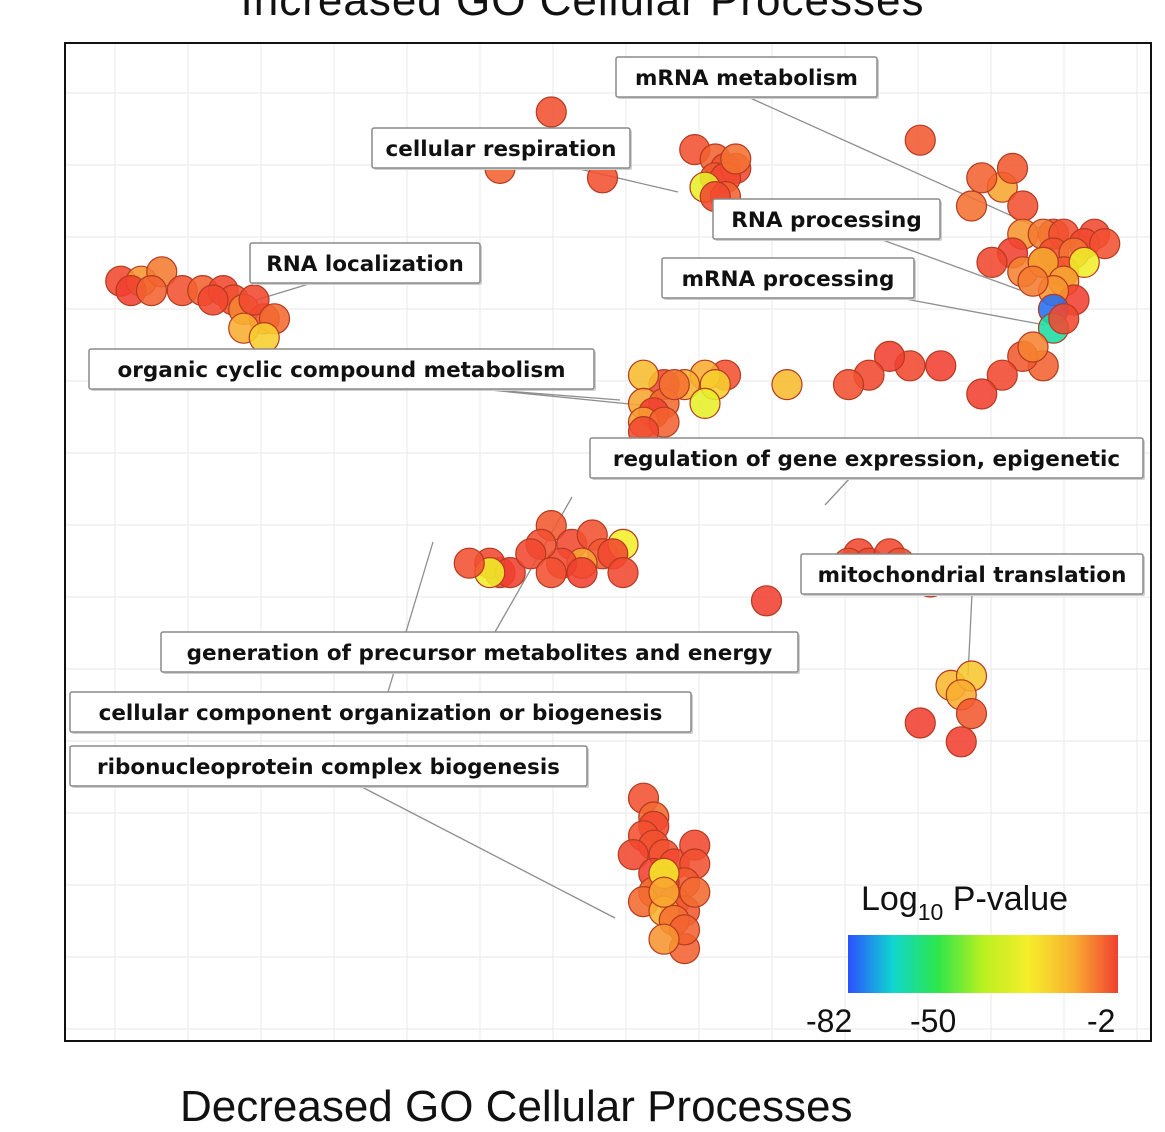  What do you see at coordinates (972, 311) in the screenshot?
I see `leader-line-mrna-processing` at bounding box center [972, 311].